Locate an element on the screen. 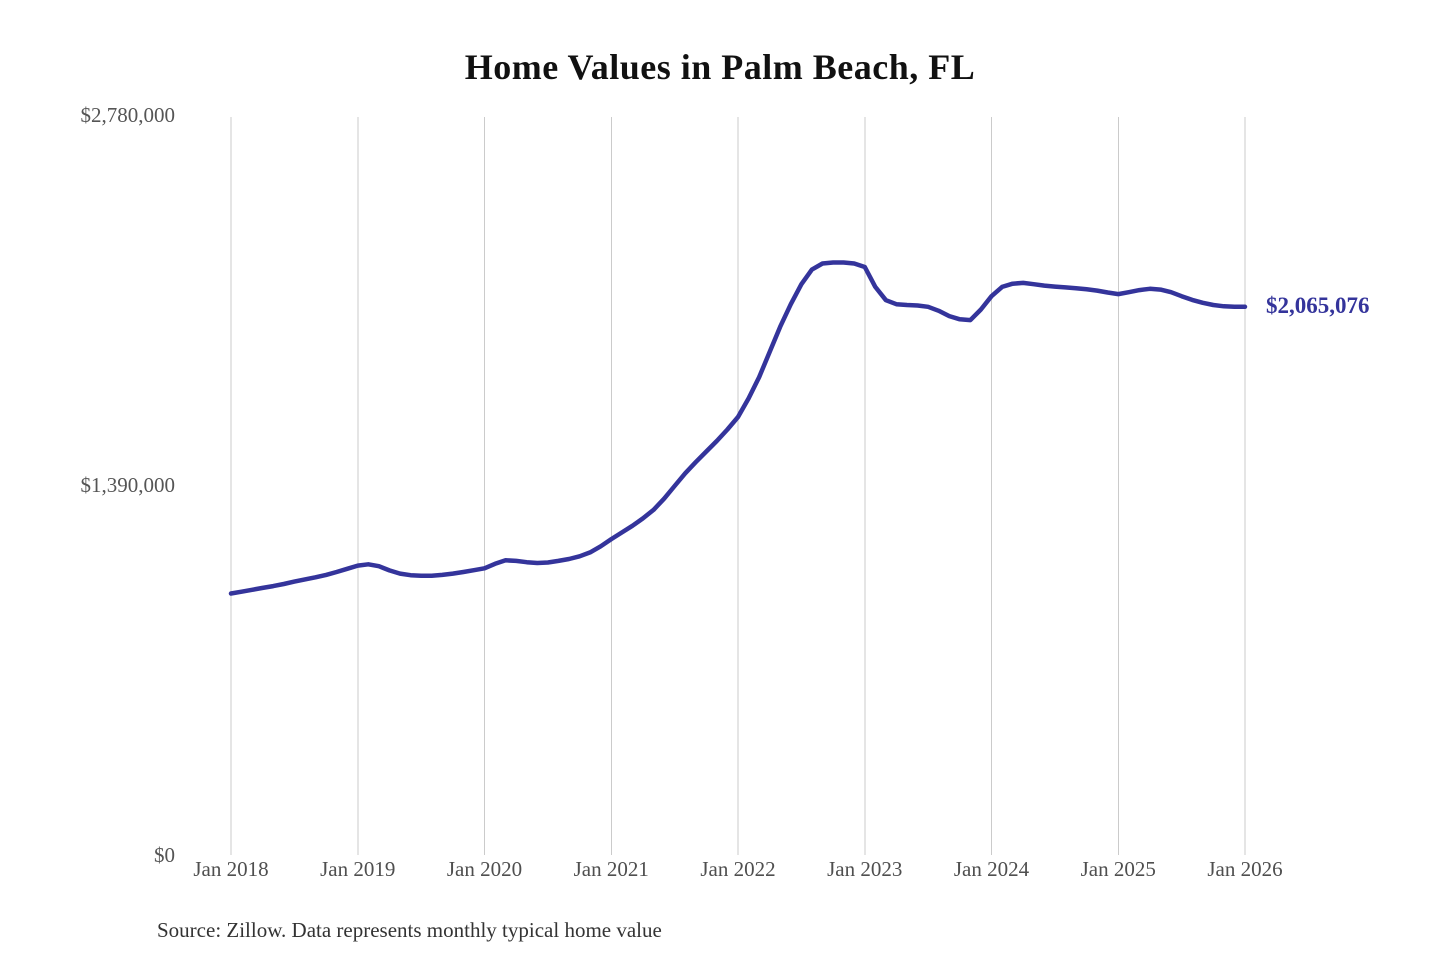 The image size is (1440, 960). chart-title: Home Values in Palm Beach, FL is located at coordinates (720, 67).